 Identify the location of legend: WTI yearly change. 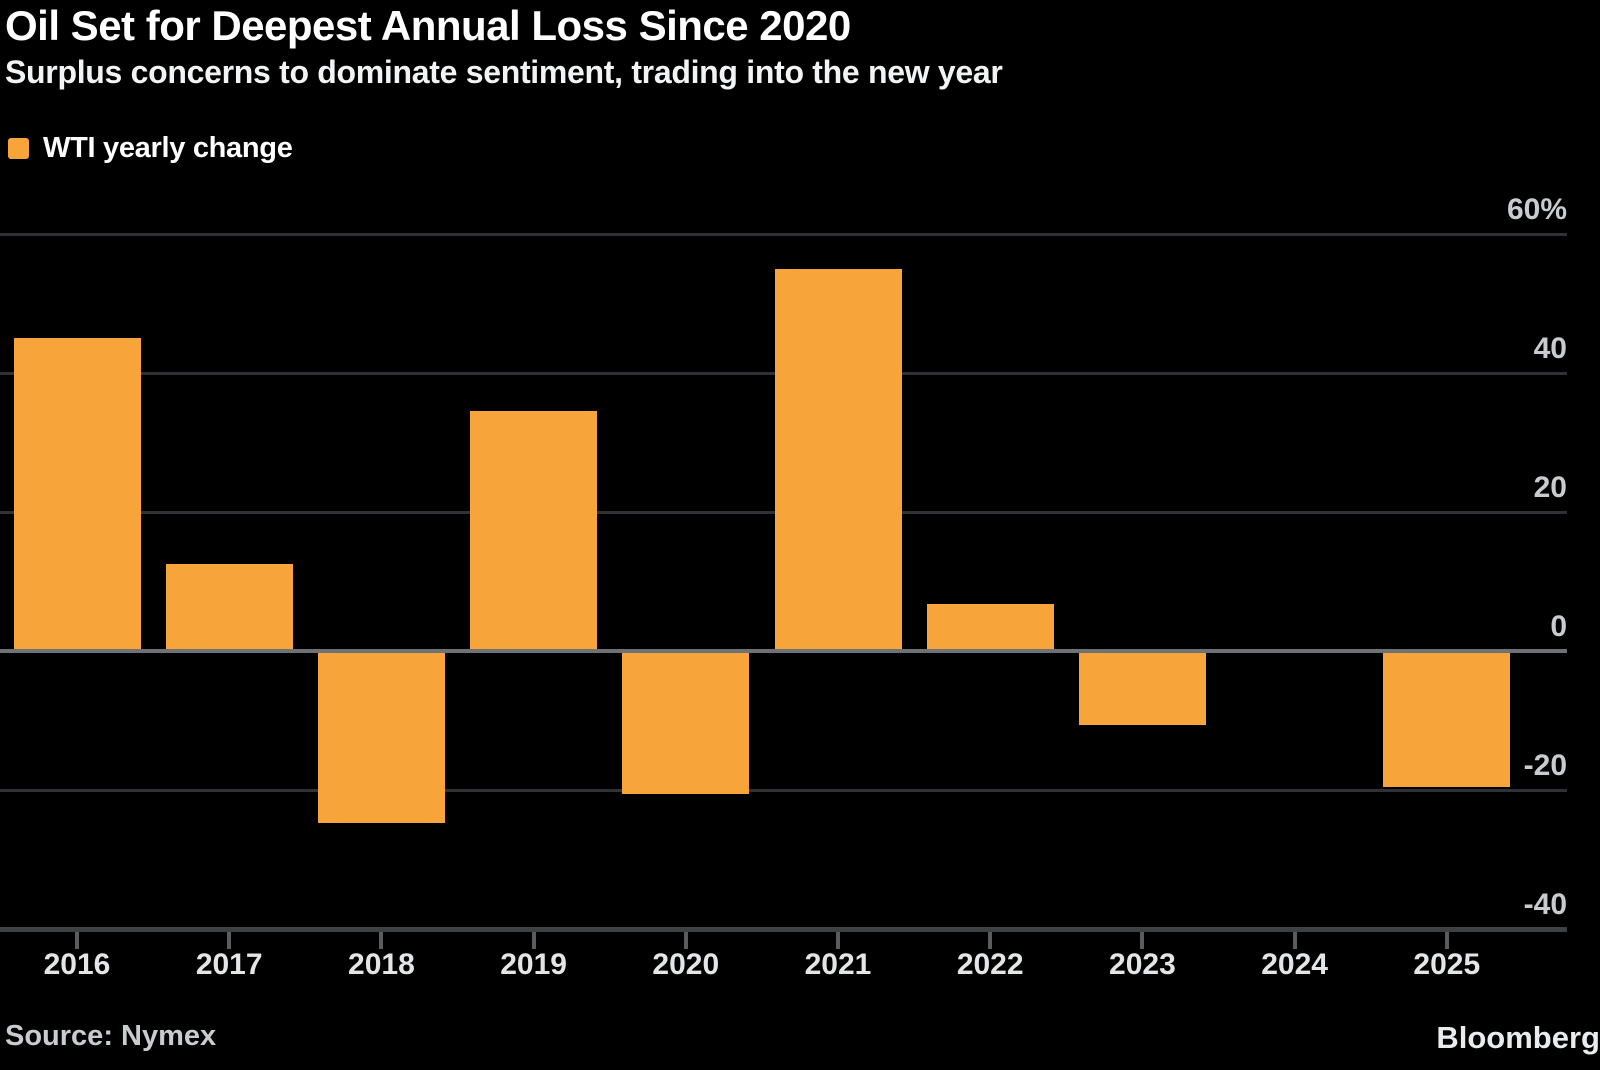
(150, 147).